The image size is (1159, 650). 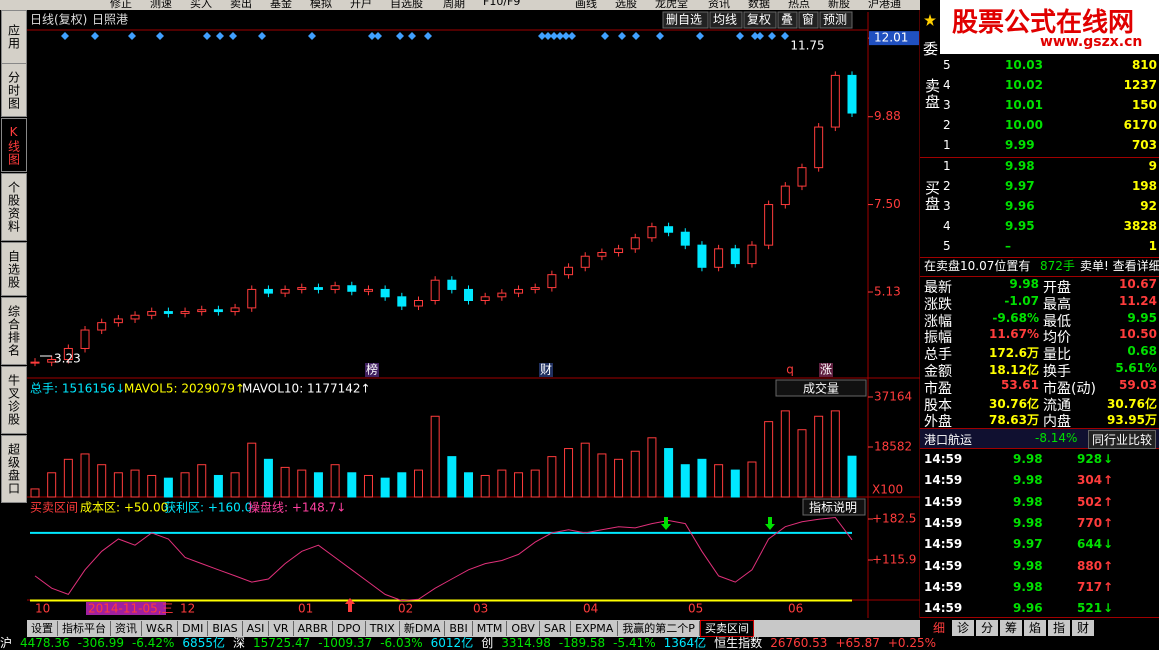 What do you see at coordinates (1035, 628) in the screenshot?
I see `side-tab: 焰` at bounding box center [1035, 628].